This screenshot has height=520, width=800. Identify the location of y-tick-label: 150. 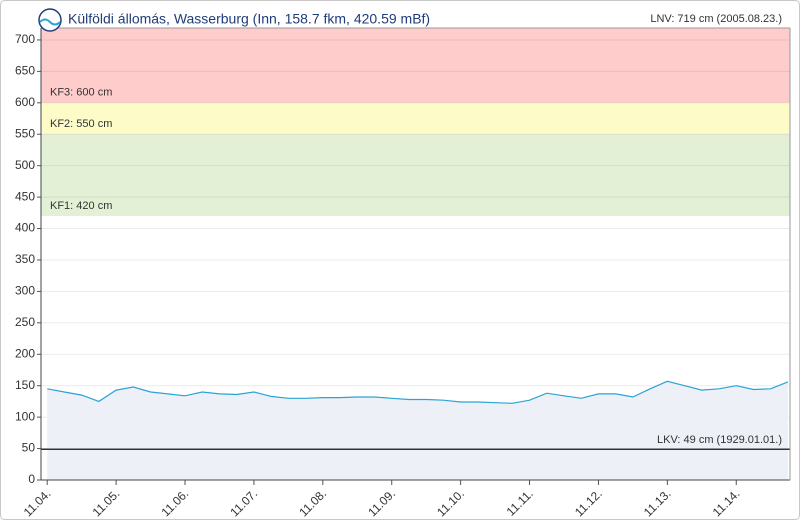
(25, 385).